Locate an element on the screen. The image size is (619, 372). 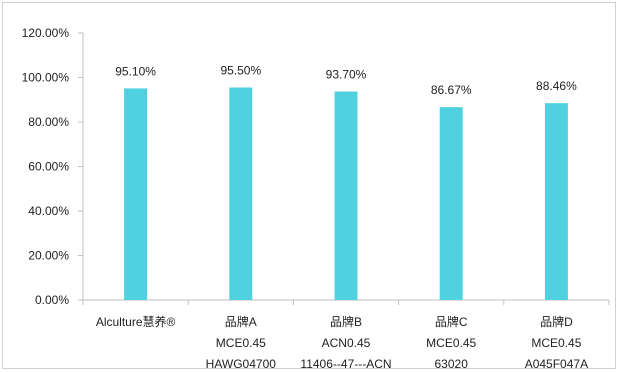
y-tick-label: 0.00% is located at coordinates (52, 300).